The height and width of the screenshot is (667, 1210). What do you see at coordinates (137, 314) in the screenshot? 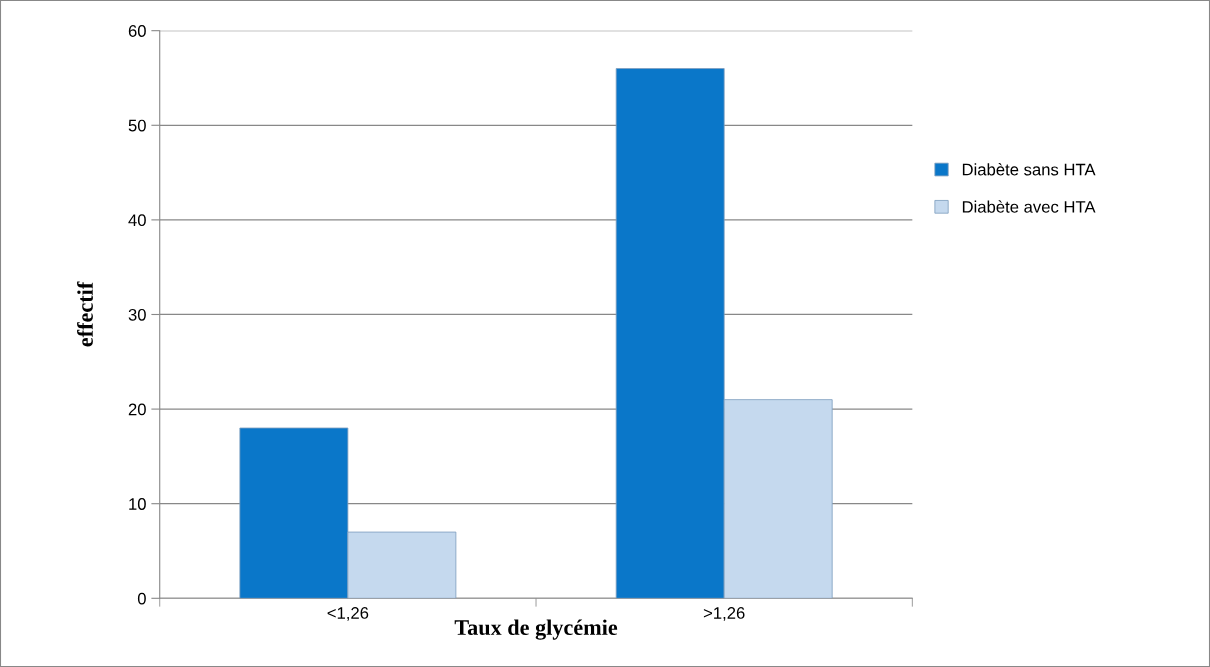
I see `y-tick-label: 30` at bounding box center [137, 314].